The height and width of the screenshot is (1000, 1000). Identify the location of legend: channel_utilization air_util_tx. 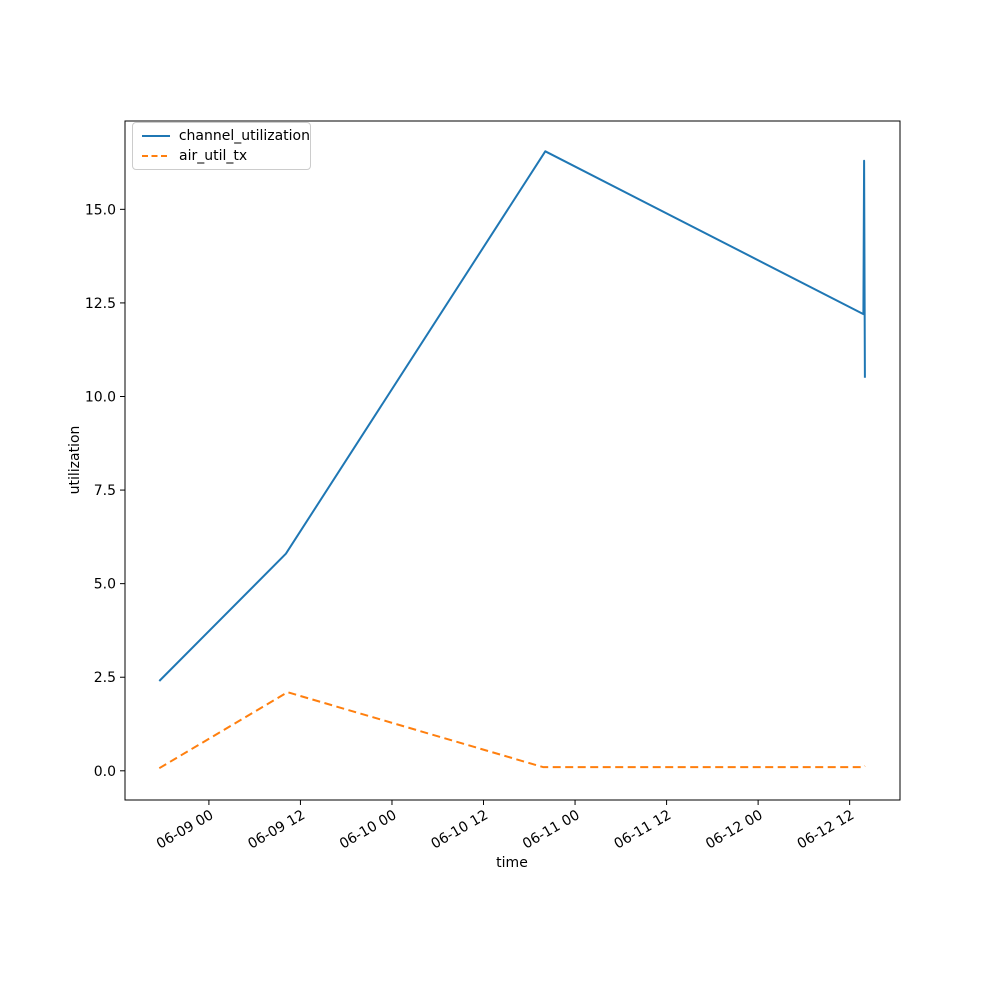
(221, 146).